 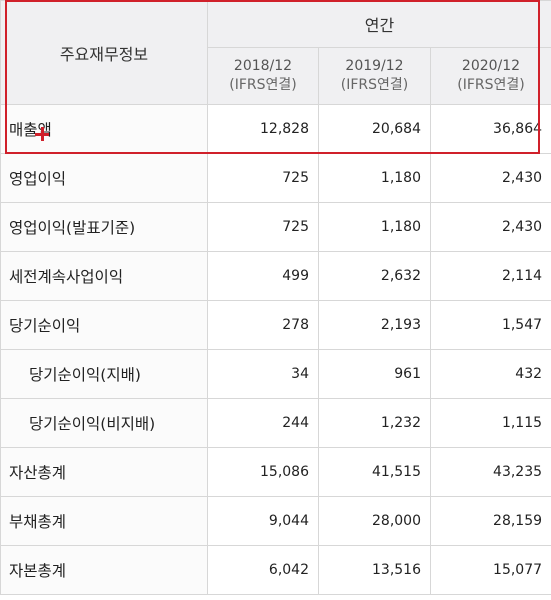 I want to click on row-label: 세전계속사업이익, so click(x=104, y=276).